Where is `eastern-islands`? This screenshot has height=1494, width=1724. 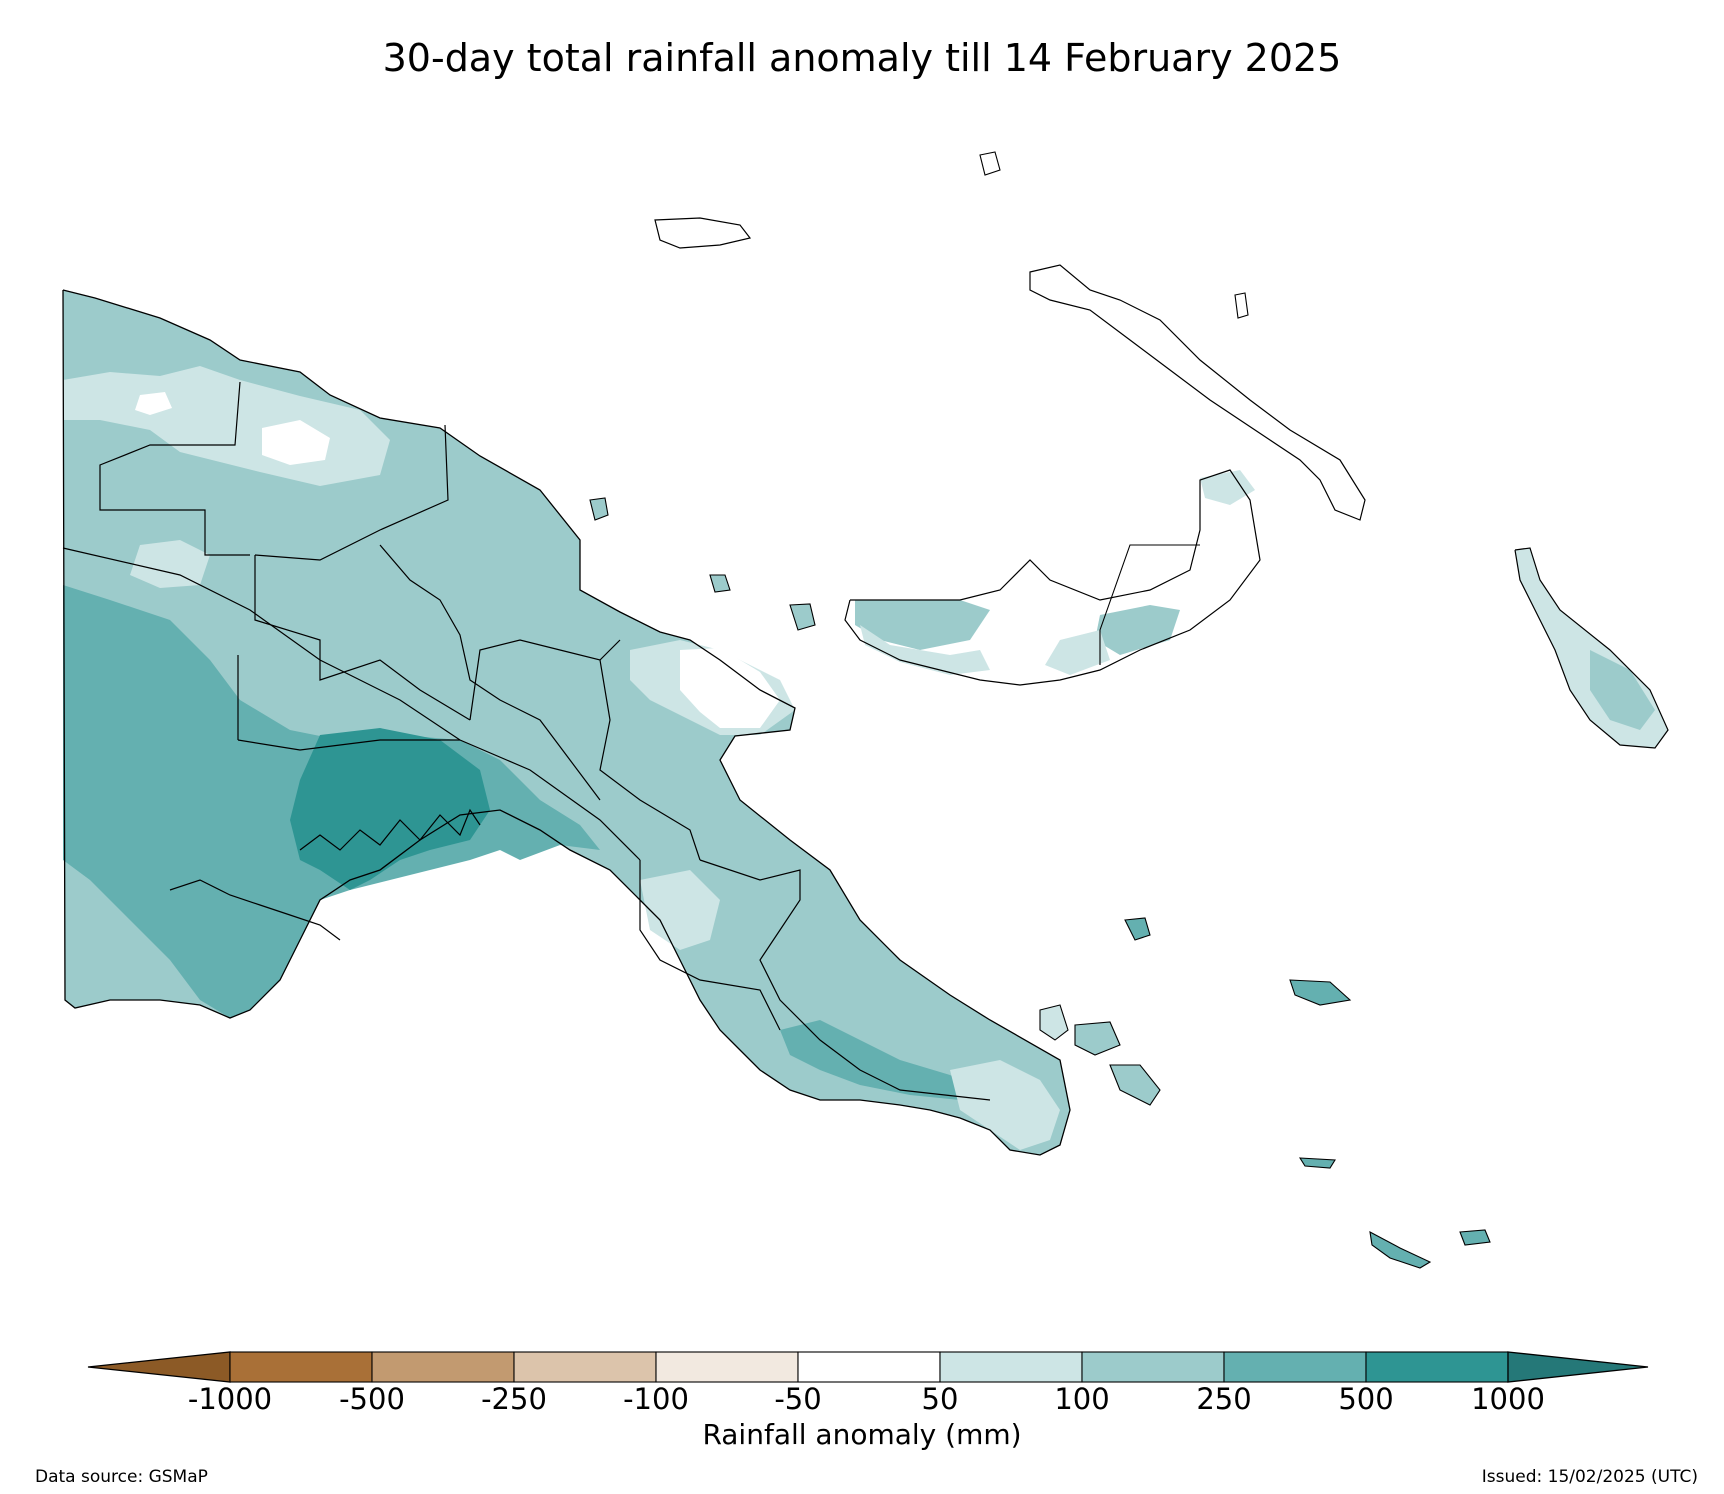 eastern-islands is located at coordinates (1265, 1093).